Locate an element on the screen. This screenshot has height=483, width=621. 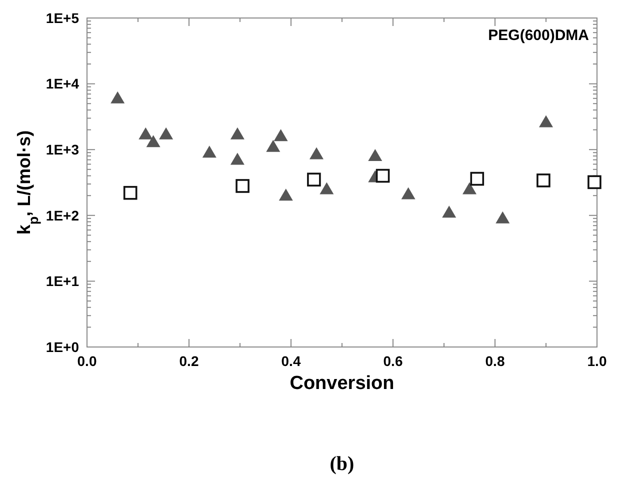
x-tick-label: 0.6 is located at coordinates (393, 361).